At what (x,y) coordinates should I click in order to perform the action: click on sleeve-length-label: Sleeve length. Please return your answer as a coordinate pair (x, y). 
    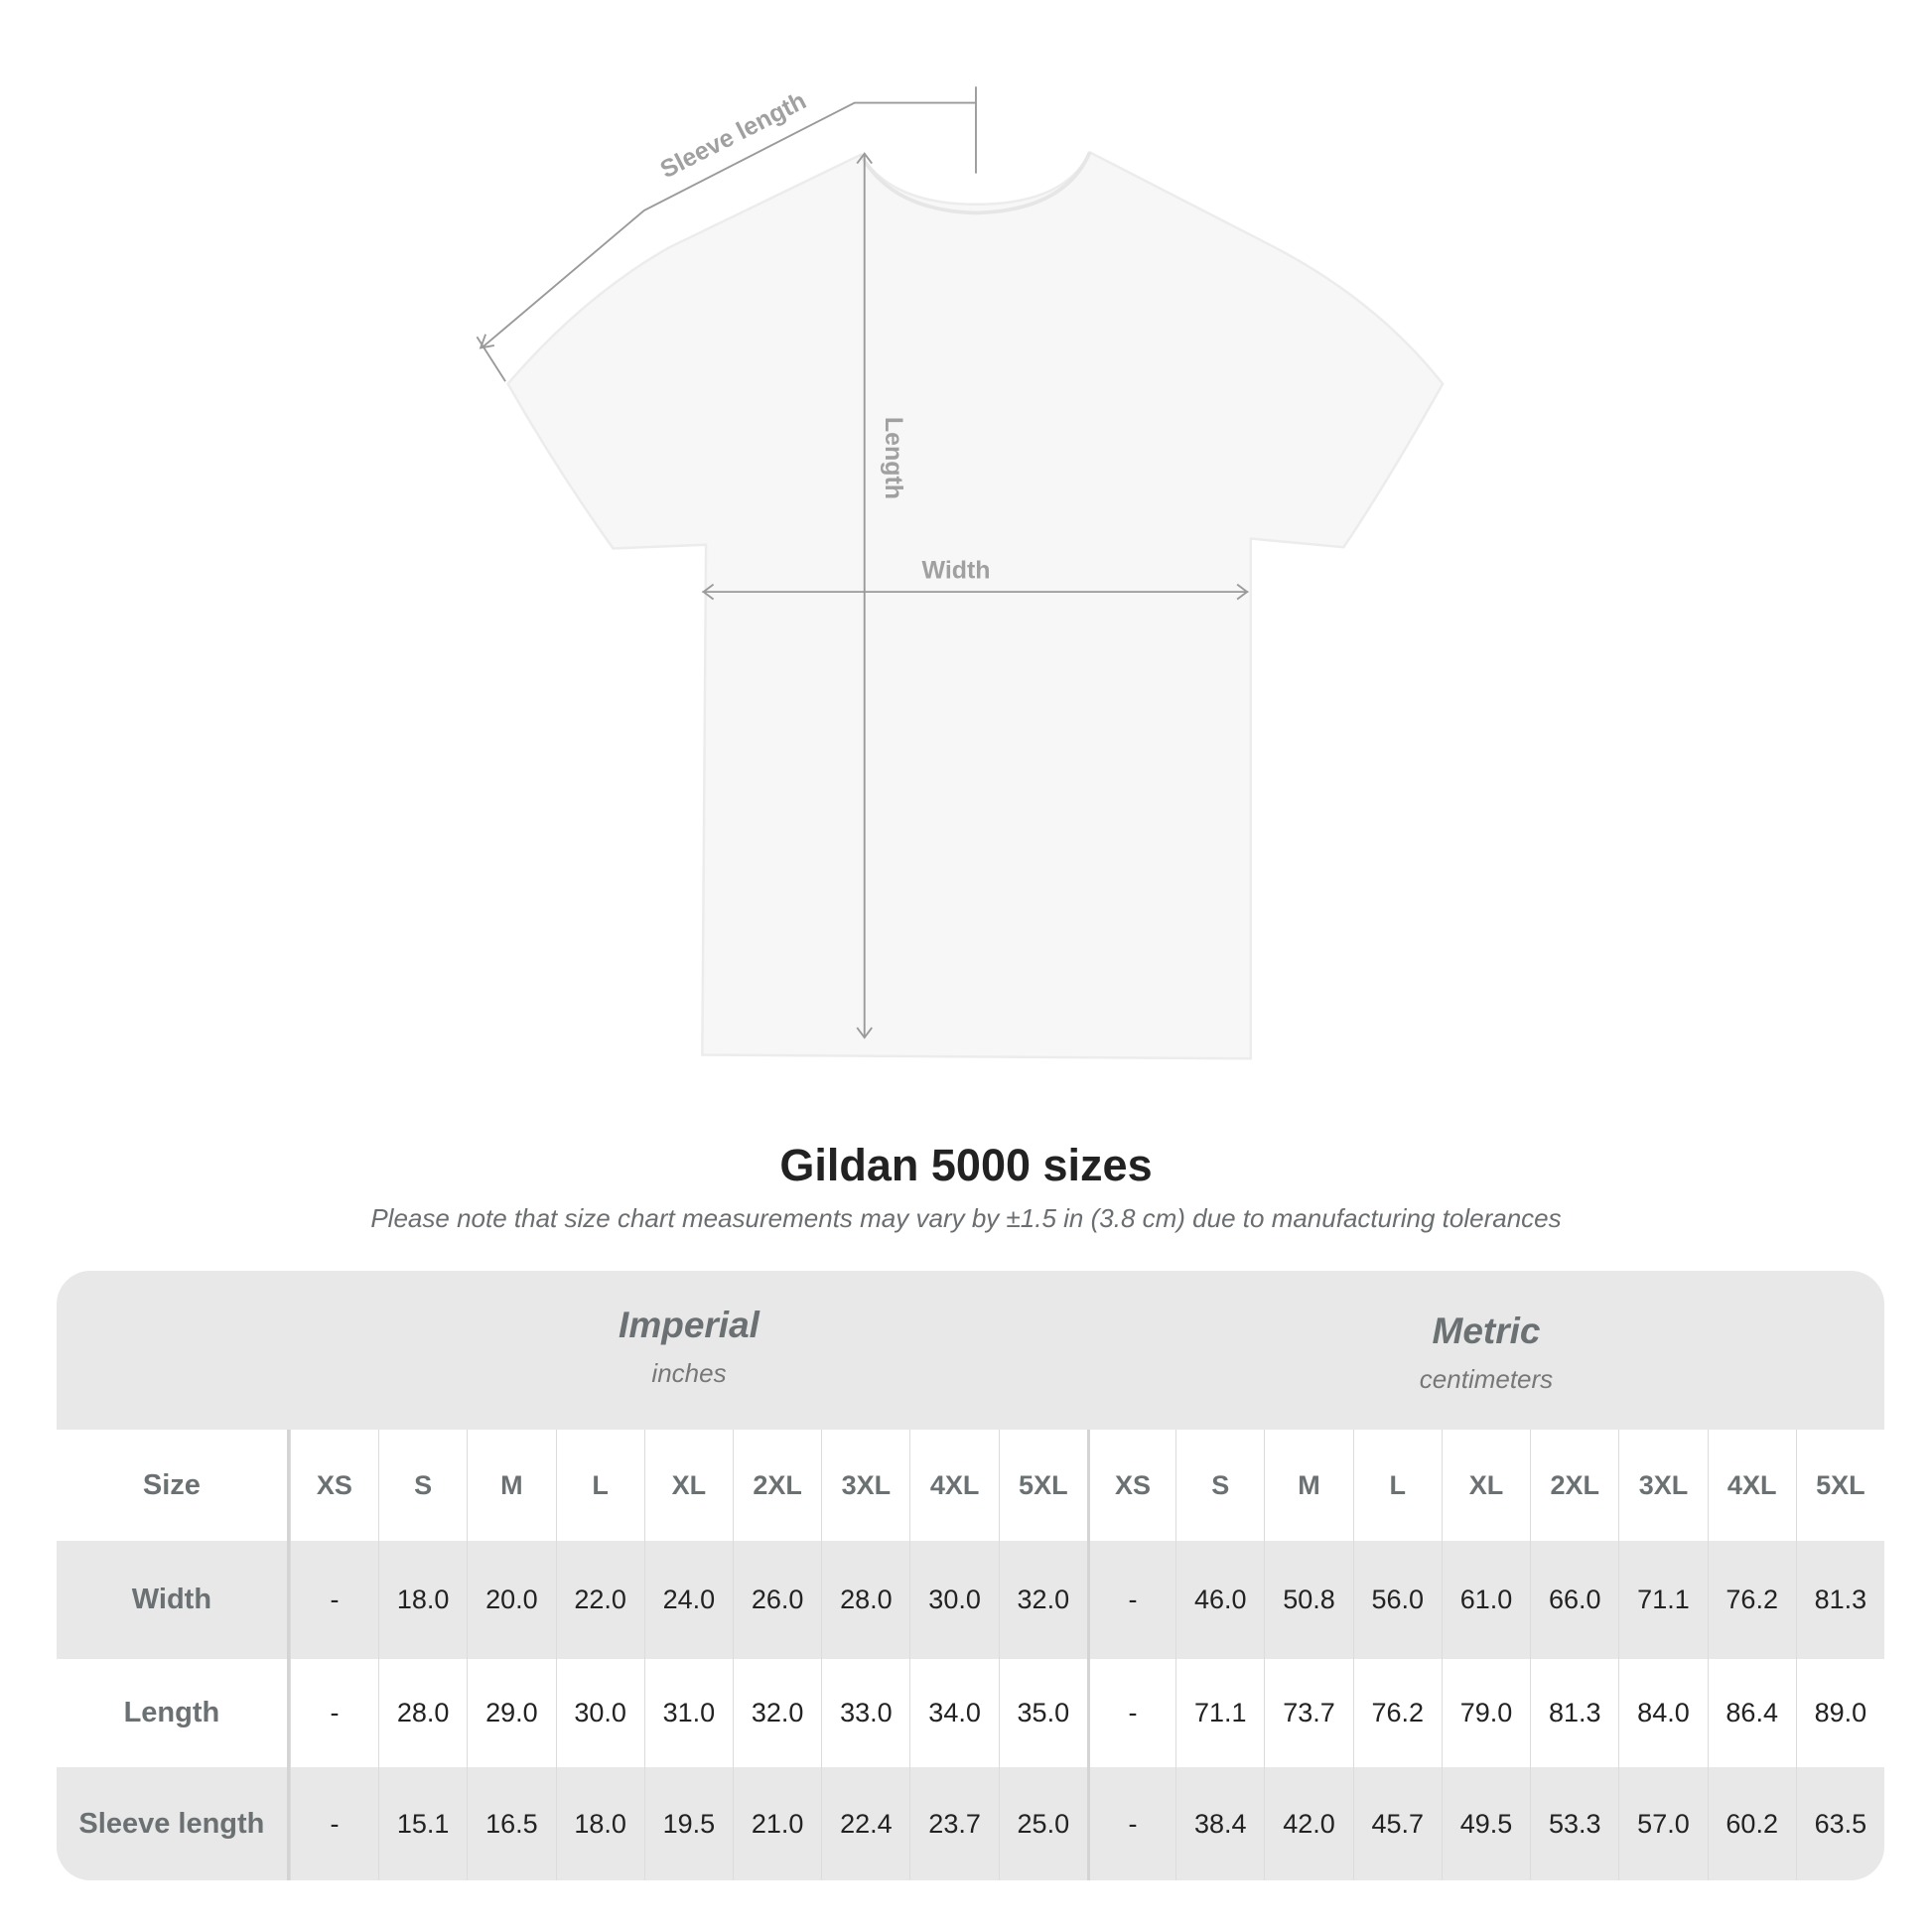
    Looking at the image, I should click on (734, 135).